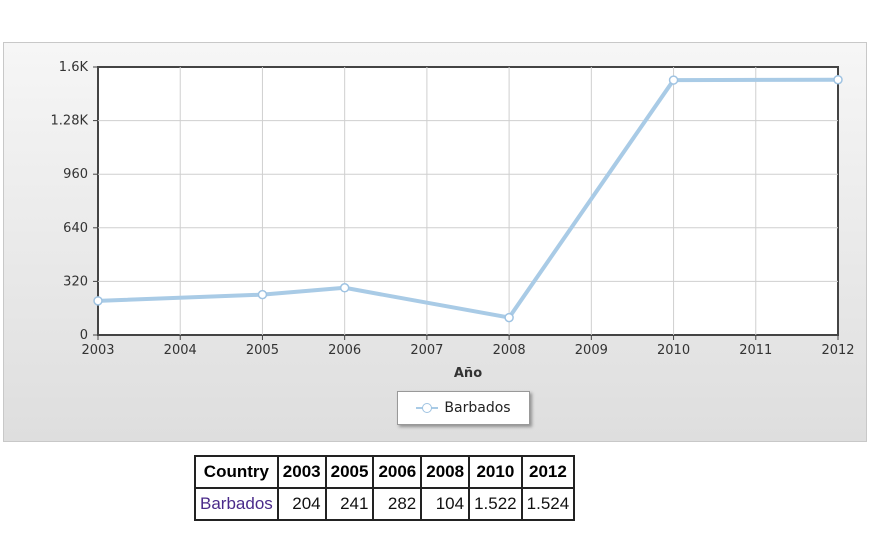 This screenshot has width=871, height=535. Describe the element at coordinates (180, 350) in the screenshot. I see `x-tick-label: 2004` at that location.